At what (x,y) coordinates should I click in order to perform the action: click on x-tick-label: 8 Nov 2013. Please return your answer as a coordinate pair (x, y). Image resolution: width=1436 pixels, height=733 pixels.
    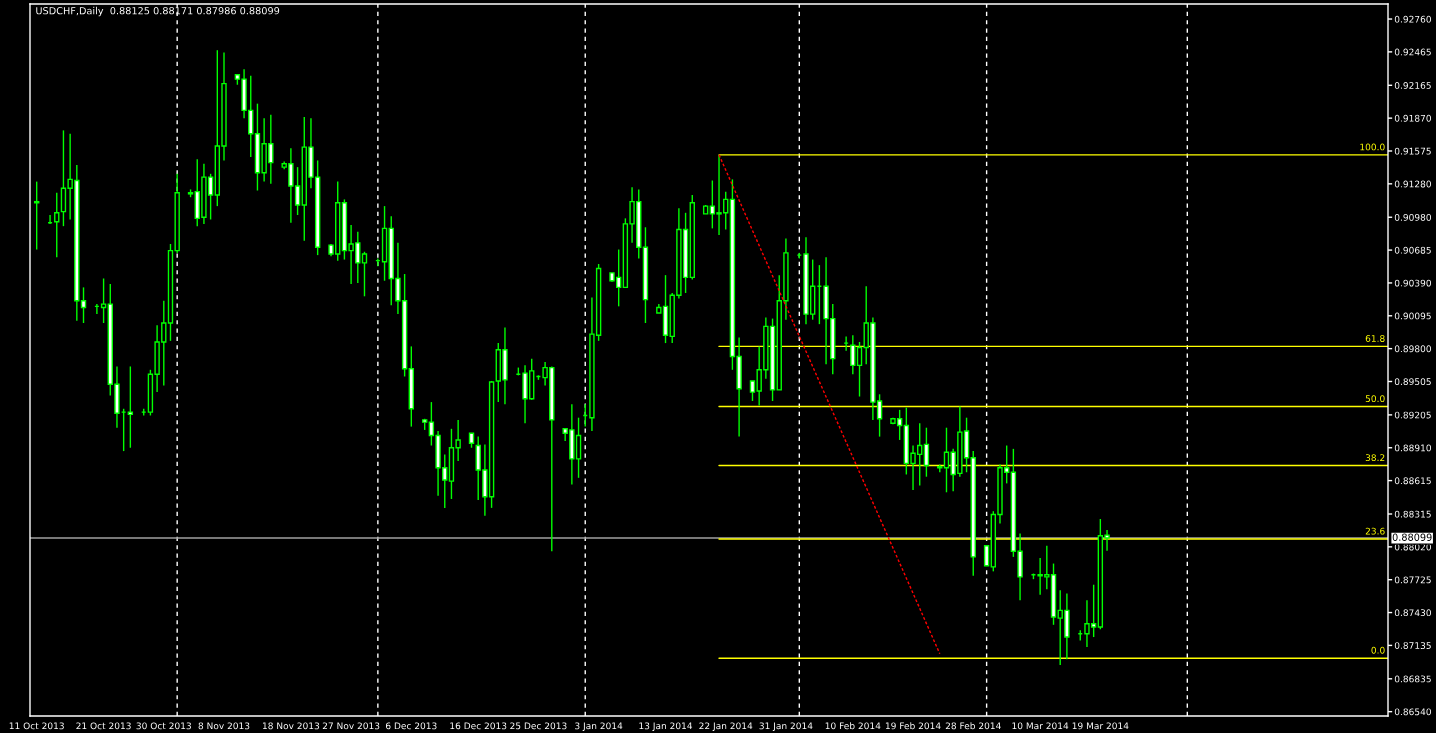
    Looking at the image, I should click on (224, 726).